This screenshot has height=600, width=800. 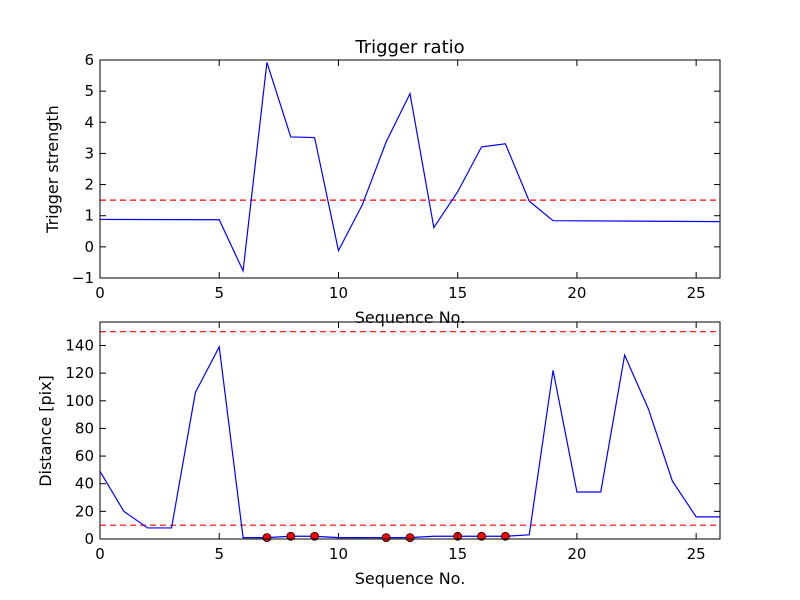 I want to click on chart-1-y-tick-label: 6, so click(x=89, y=60).